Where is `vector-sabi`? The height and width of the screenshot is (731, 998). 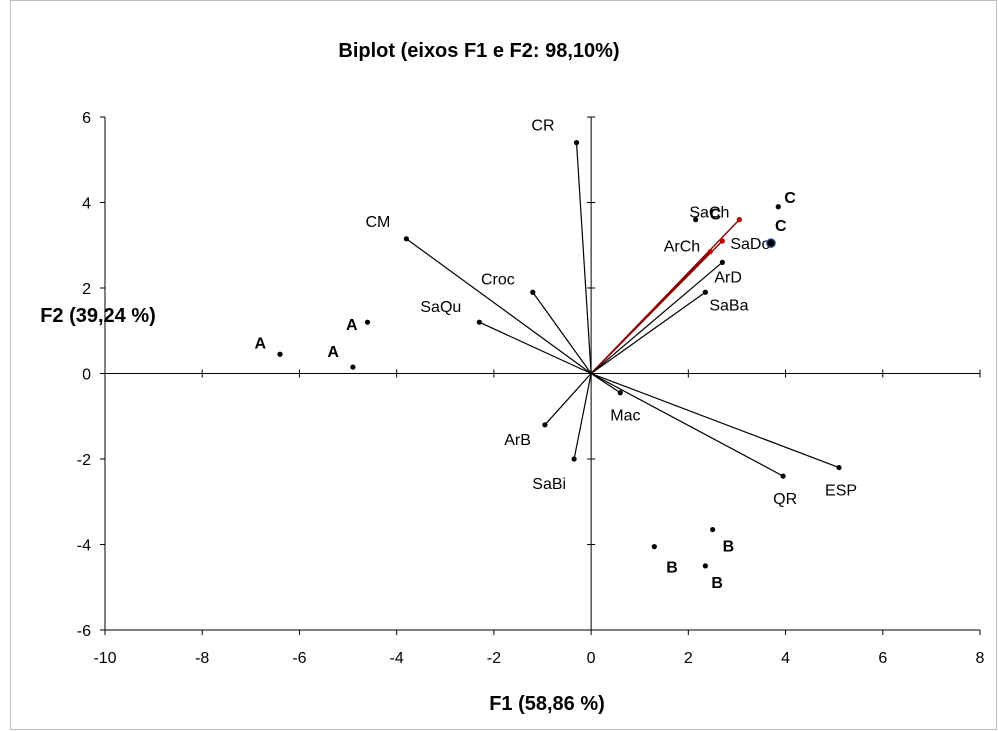
vector-sabi is located at coordinates (582, 416).